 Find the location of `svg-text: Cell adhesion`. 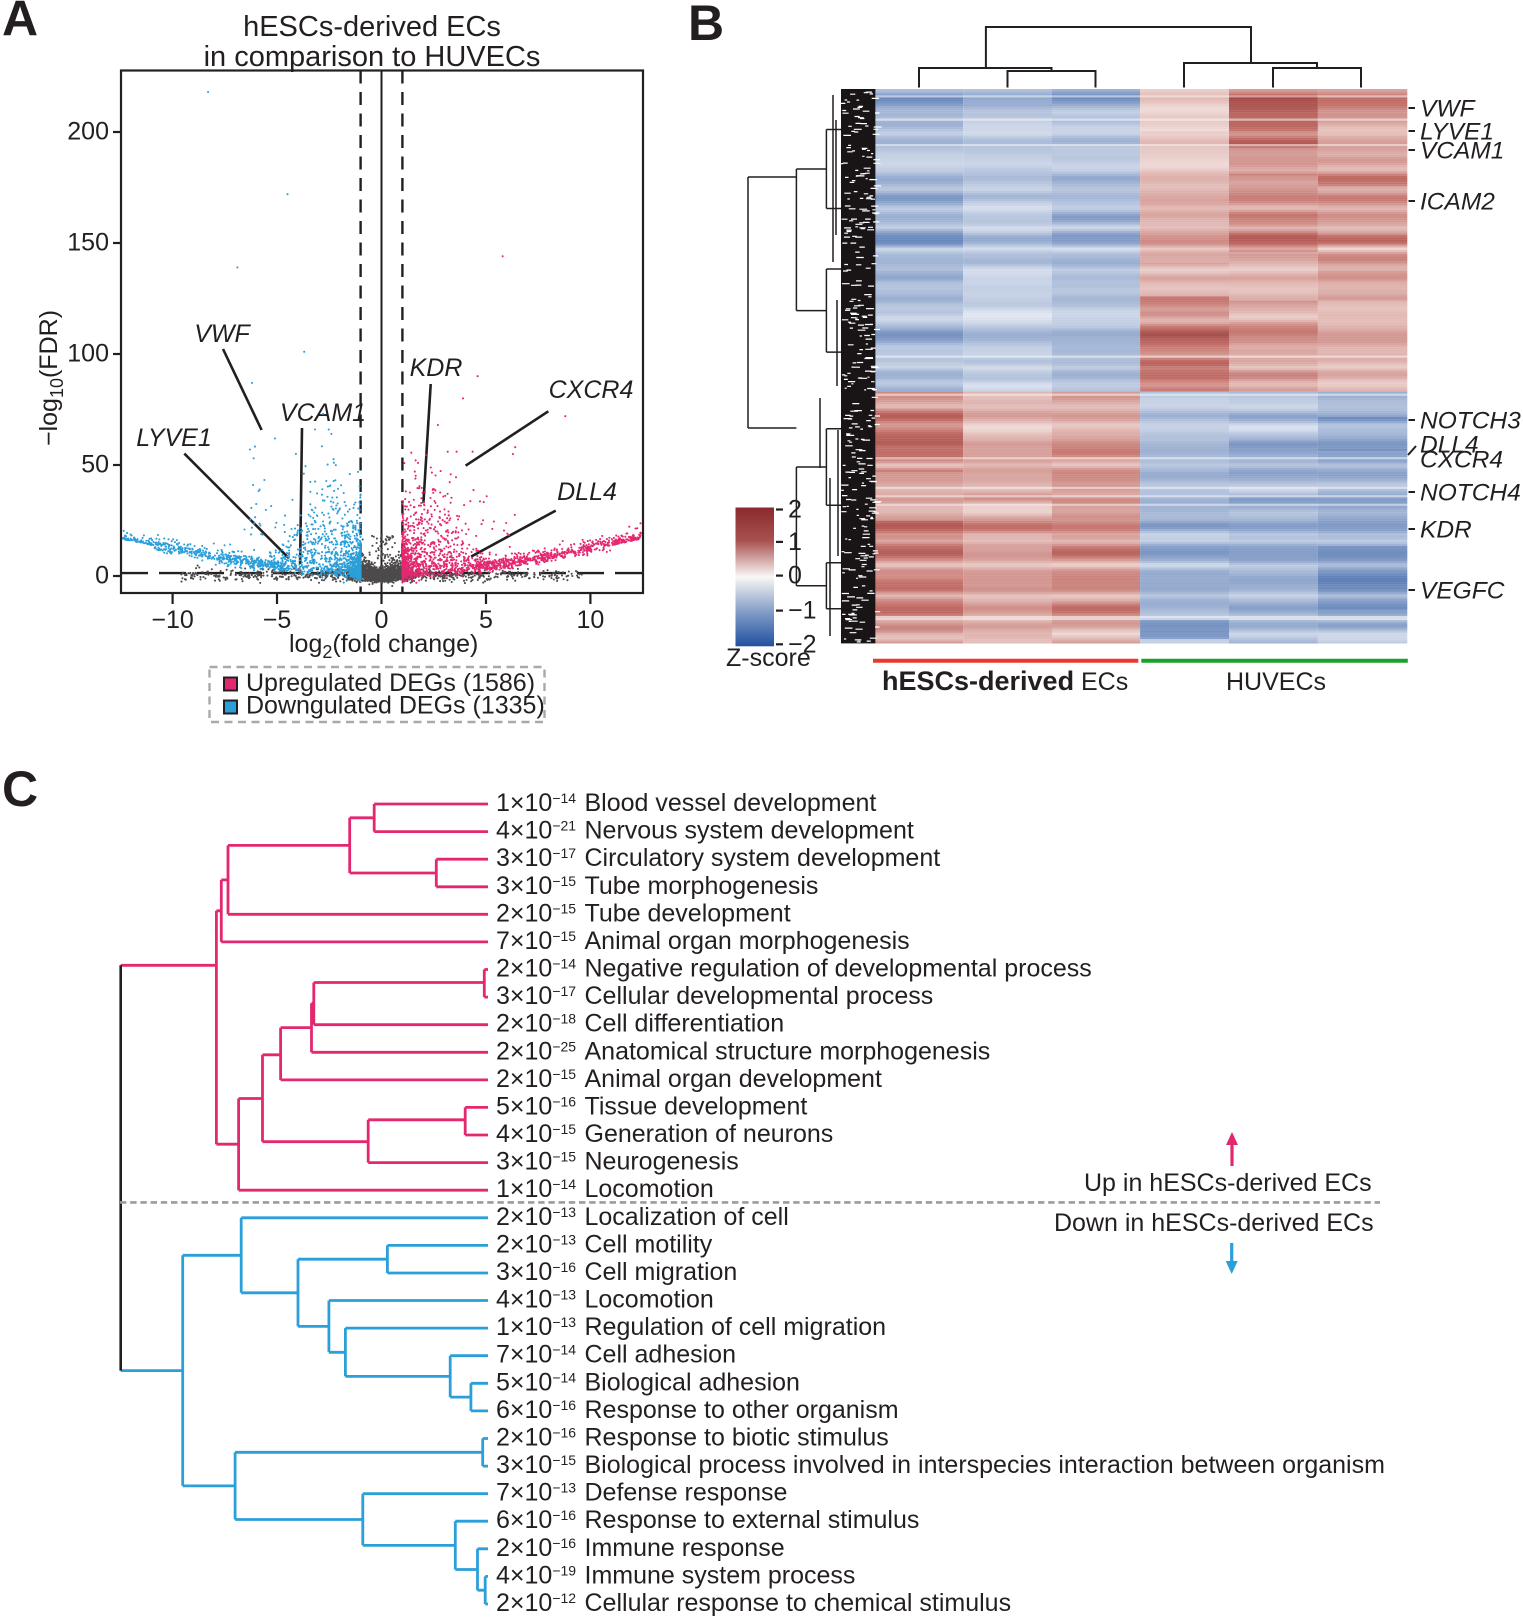

svg-text: Cell adhesion is located at coordinates (661, 1355).